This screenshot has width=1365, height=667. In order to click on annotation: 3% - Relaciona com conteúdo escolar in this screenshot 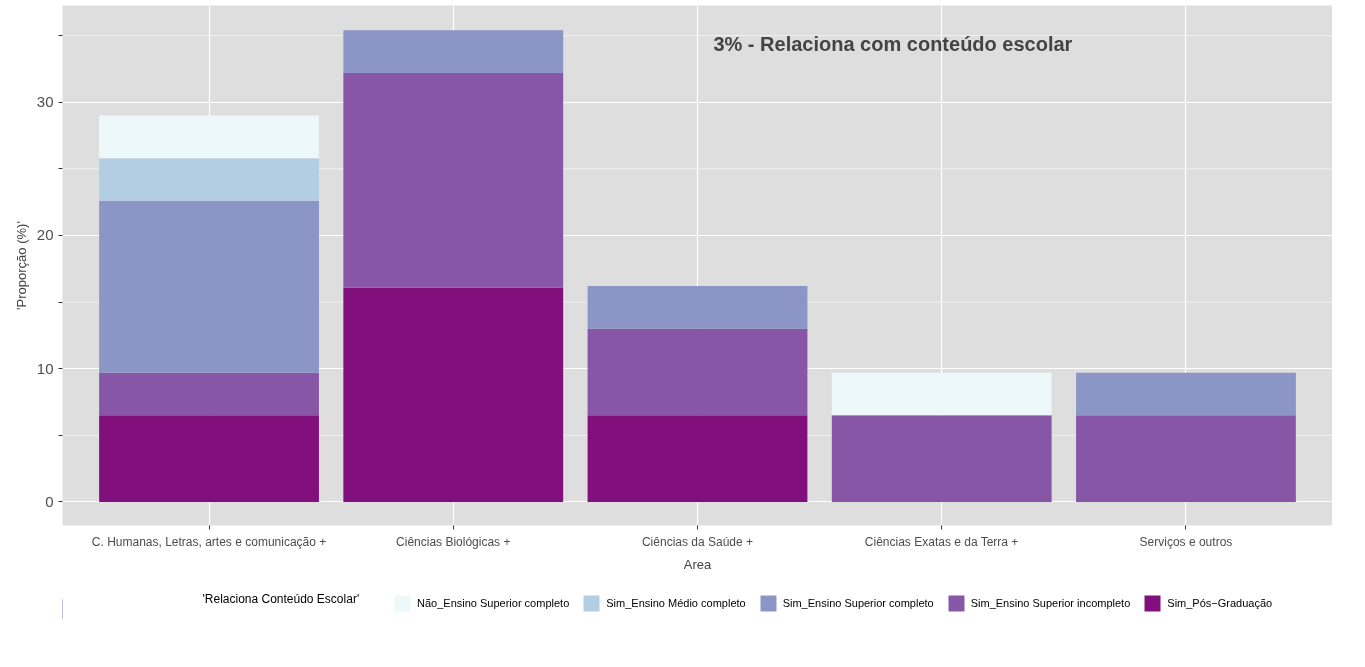, I will do `click(893, 44)`.